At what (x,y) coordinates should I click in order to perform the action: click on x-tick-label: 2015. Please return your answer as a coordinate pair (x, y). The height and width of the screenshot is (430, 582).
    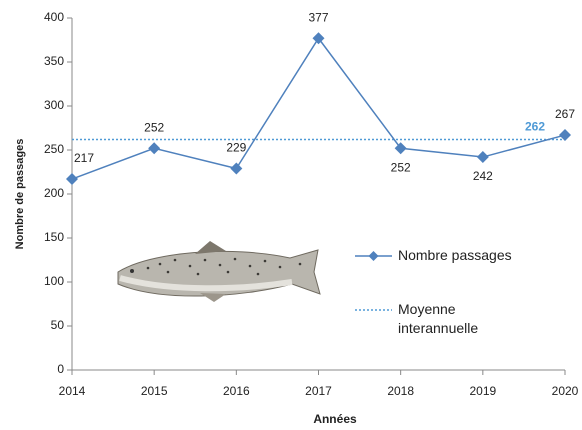
    Looking at the image, I should click on (154, 391).